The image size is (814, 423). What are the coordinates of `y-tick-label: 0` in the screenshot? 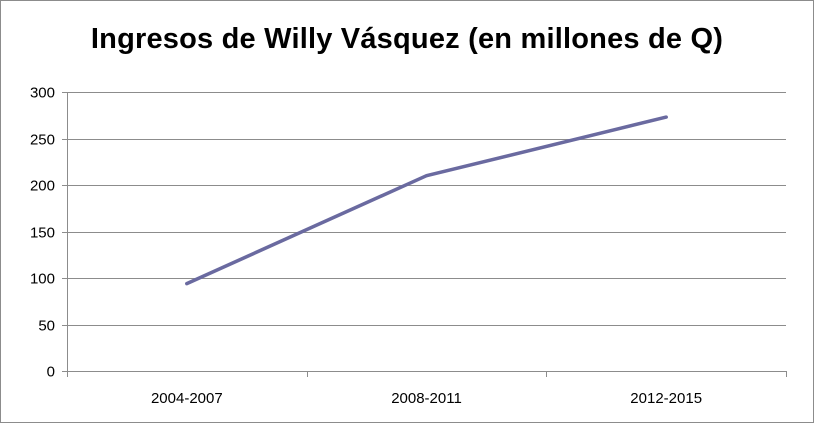 It's located at (51, 372).